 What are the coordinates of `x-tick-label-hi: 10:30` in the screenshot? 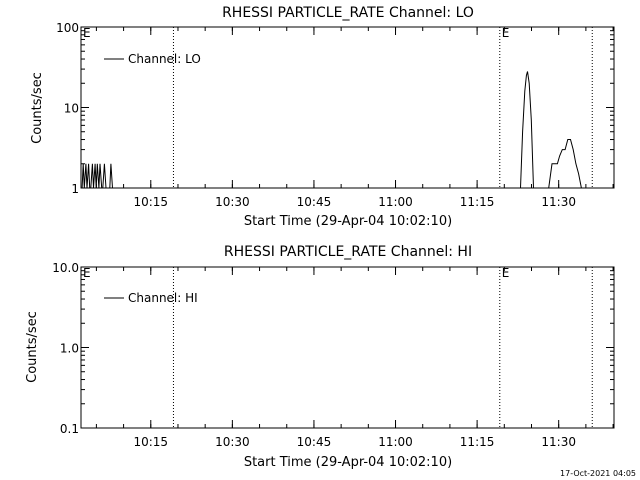 It's located at (232, 442).